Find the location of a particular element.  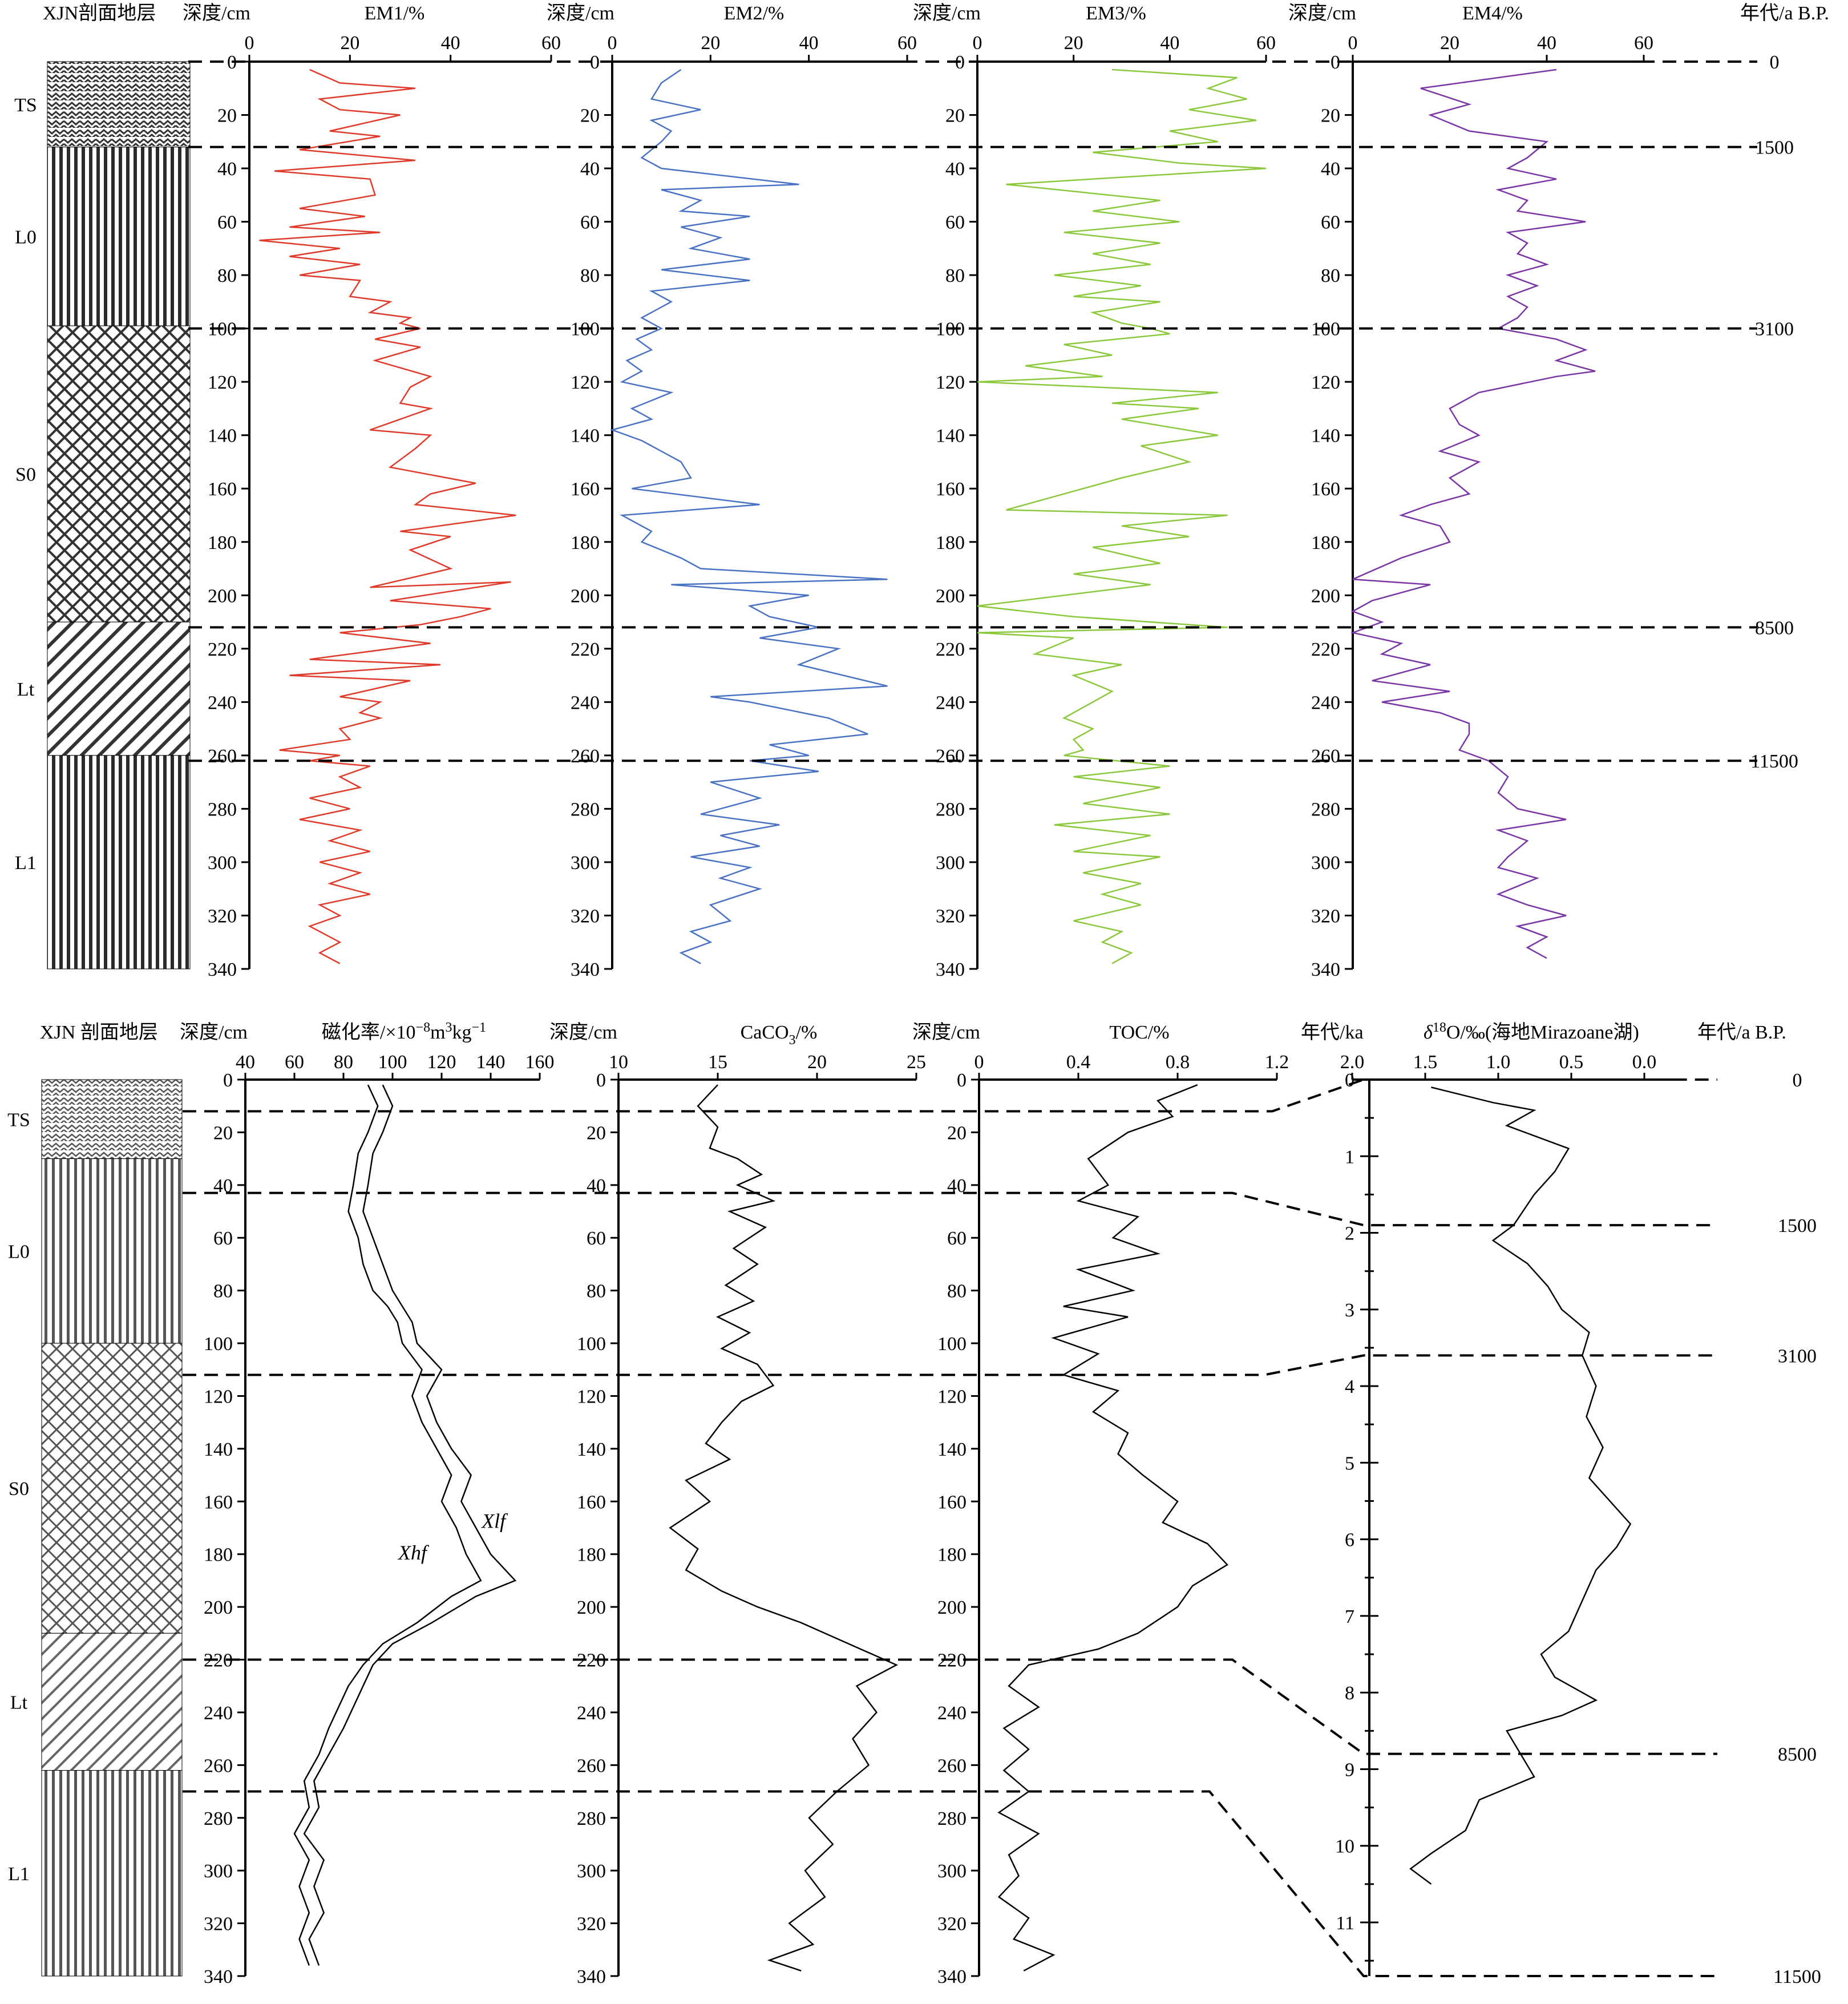

x-axis-title-sup: −8 is located at coordinates (423, 1027).